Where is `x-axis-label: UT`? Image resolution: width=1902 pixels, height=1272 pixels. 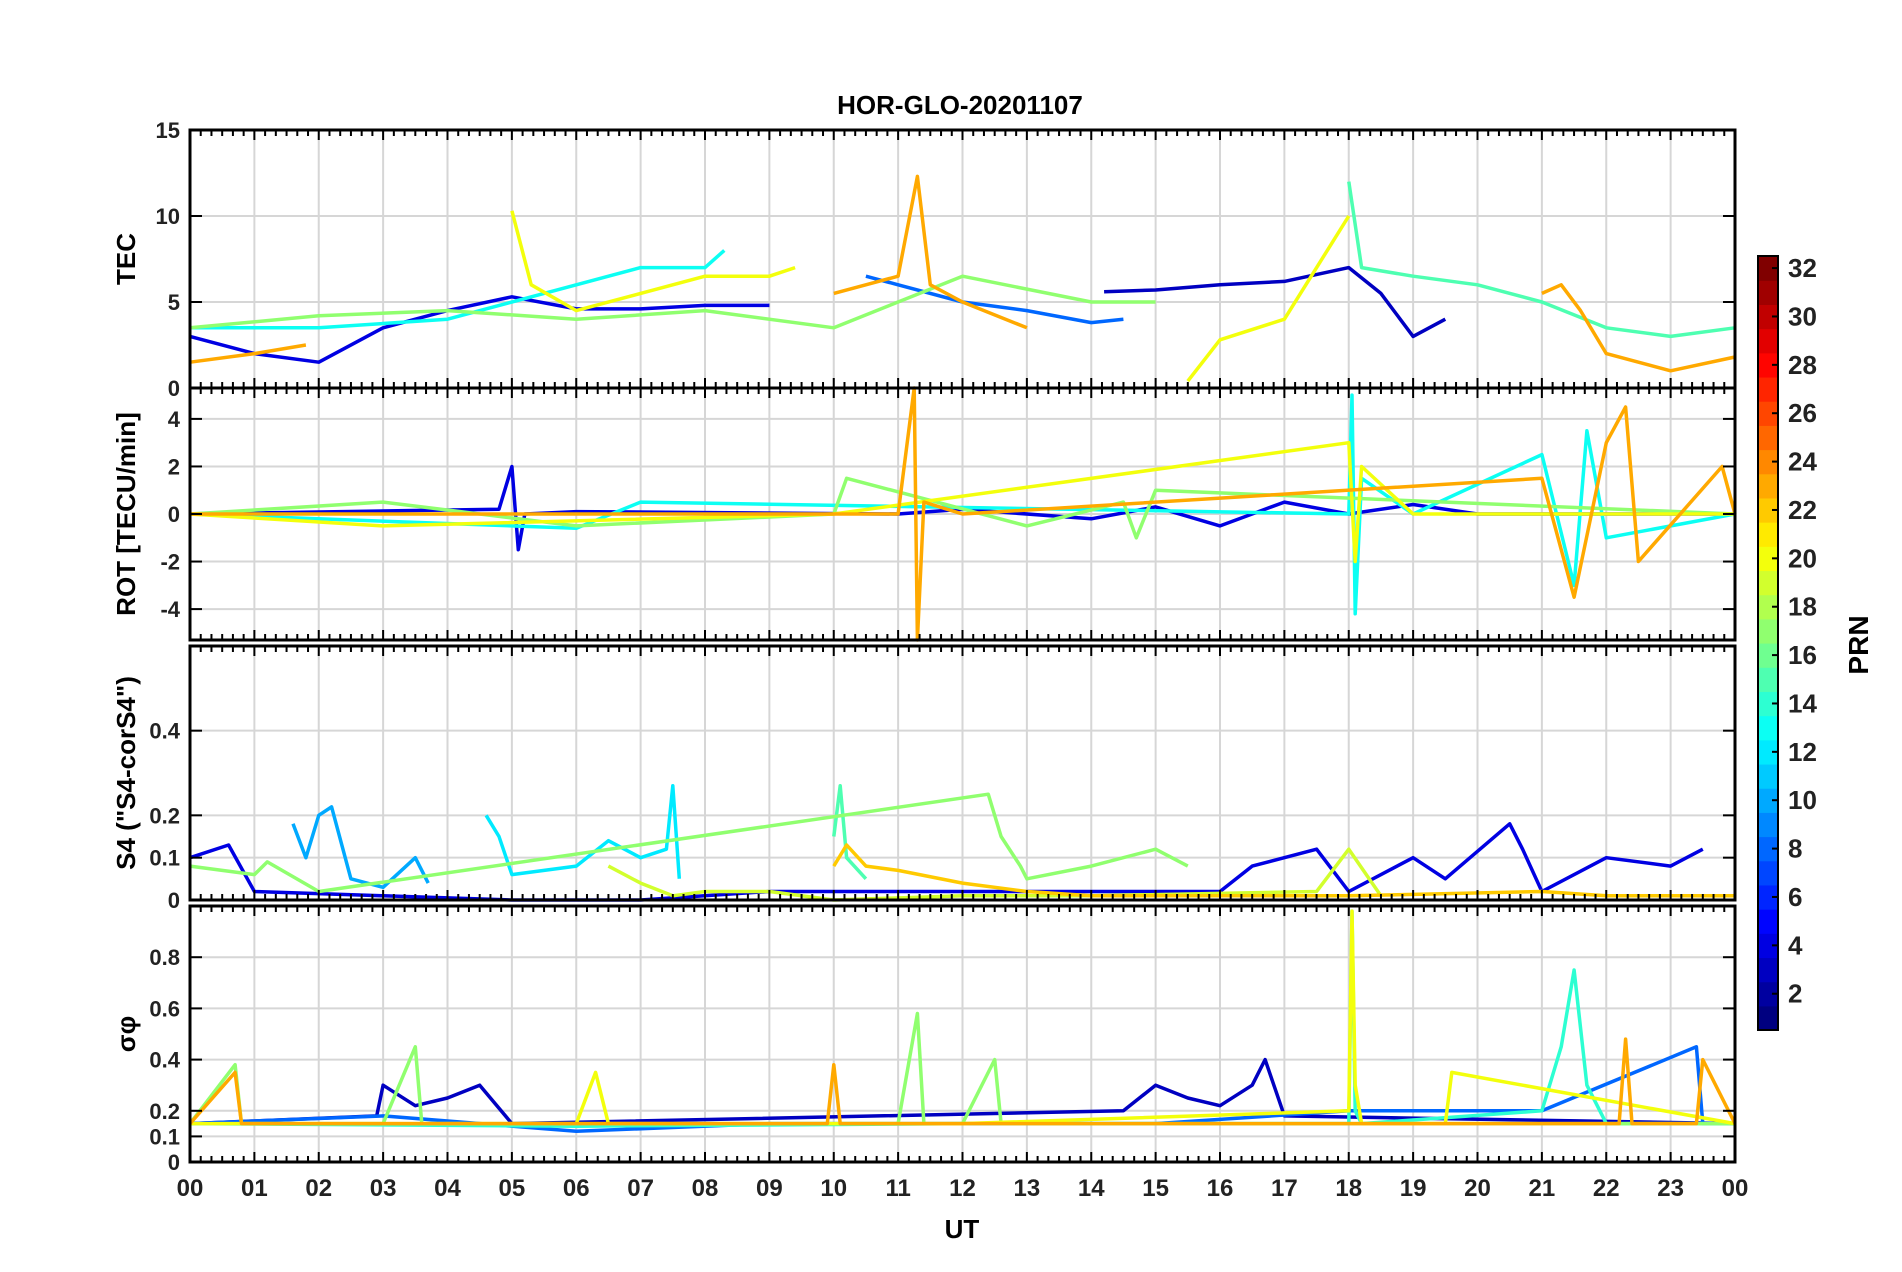 x-axis-label: UT is located at coordinates (962, 1229).